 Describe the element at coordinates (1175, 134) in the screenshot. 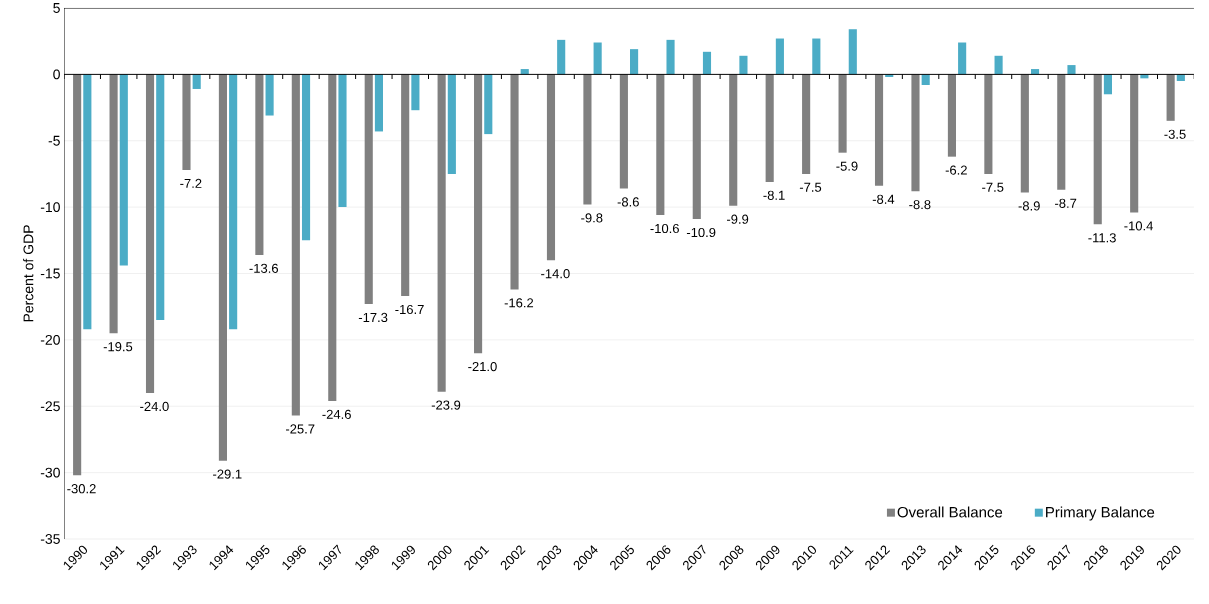

I see `data-label: -3.5` at that location.